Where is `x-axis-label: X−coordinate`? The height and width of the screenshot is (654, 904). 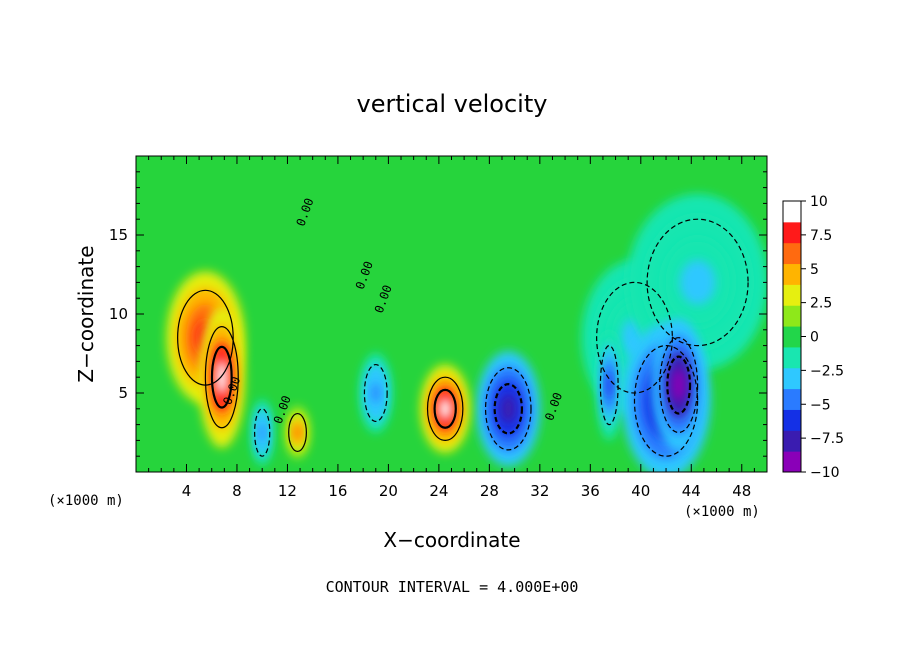
x-axis-label: X−coordinate is located at coordinates (451, 540).